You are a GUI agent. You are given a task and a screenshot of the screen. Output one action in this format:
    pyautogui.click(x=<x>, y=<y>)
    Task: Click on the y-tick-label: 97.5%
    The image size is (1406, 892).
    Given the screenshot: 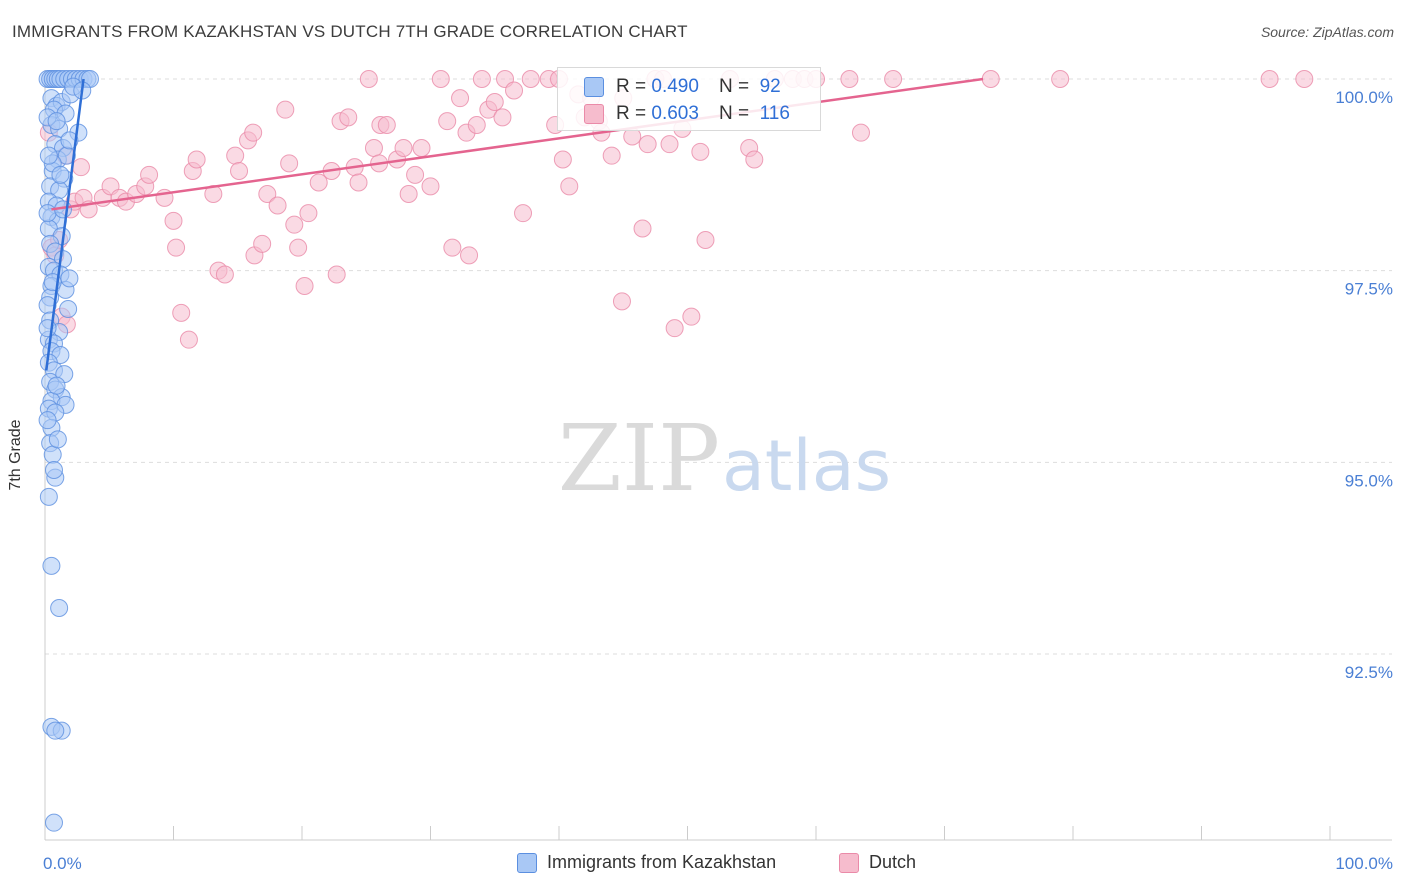 What is the action you would take?
    pyautogui.click(x=1369, y=289)
    